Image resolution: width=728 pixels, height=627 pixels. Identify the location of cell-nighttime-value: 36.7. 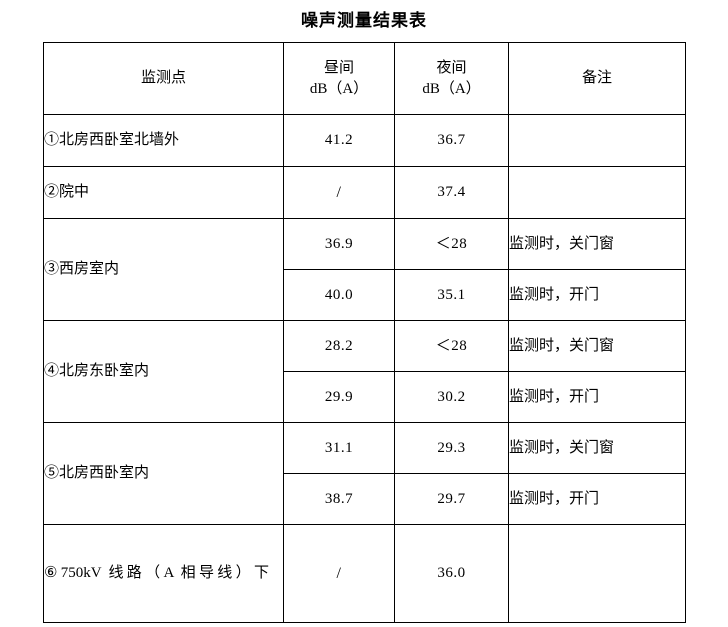
(451, 140).